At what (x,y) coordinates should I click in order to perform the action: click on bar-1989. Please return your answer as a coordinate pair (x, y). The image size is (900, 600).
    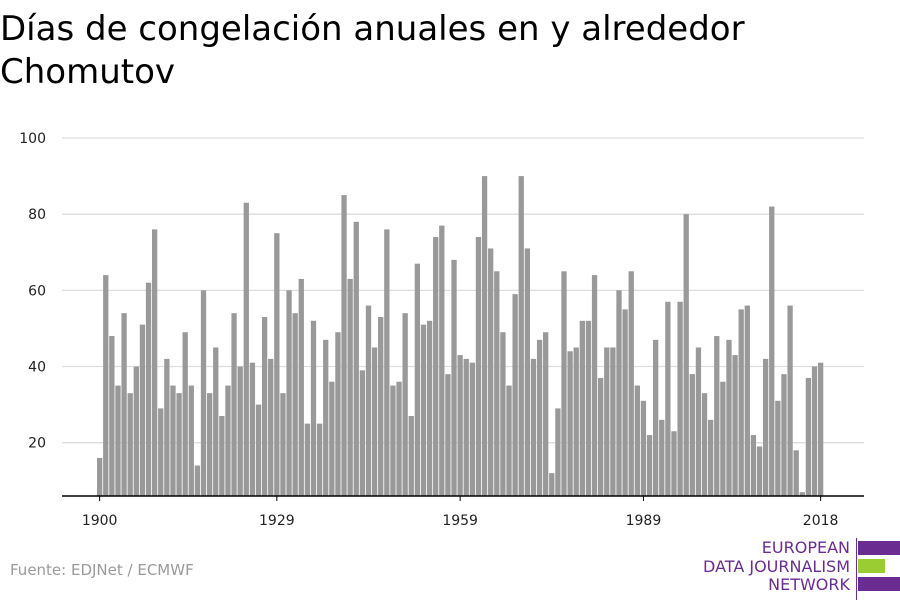
    Looking at the image, I should click on (643, 448).